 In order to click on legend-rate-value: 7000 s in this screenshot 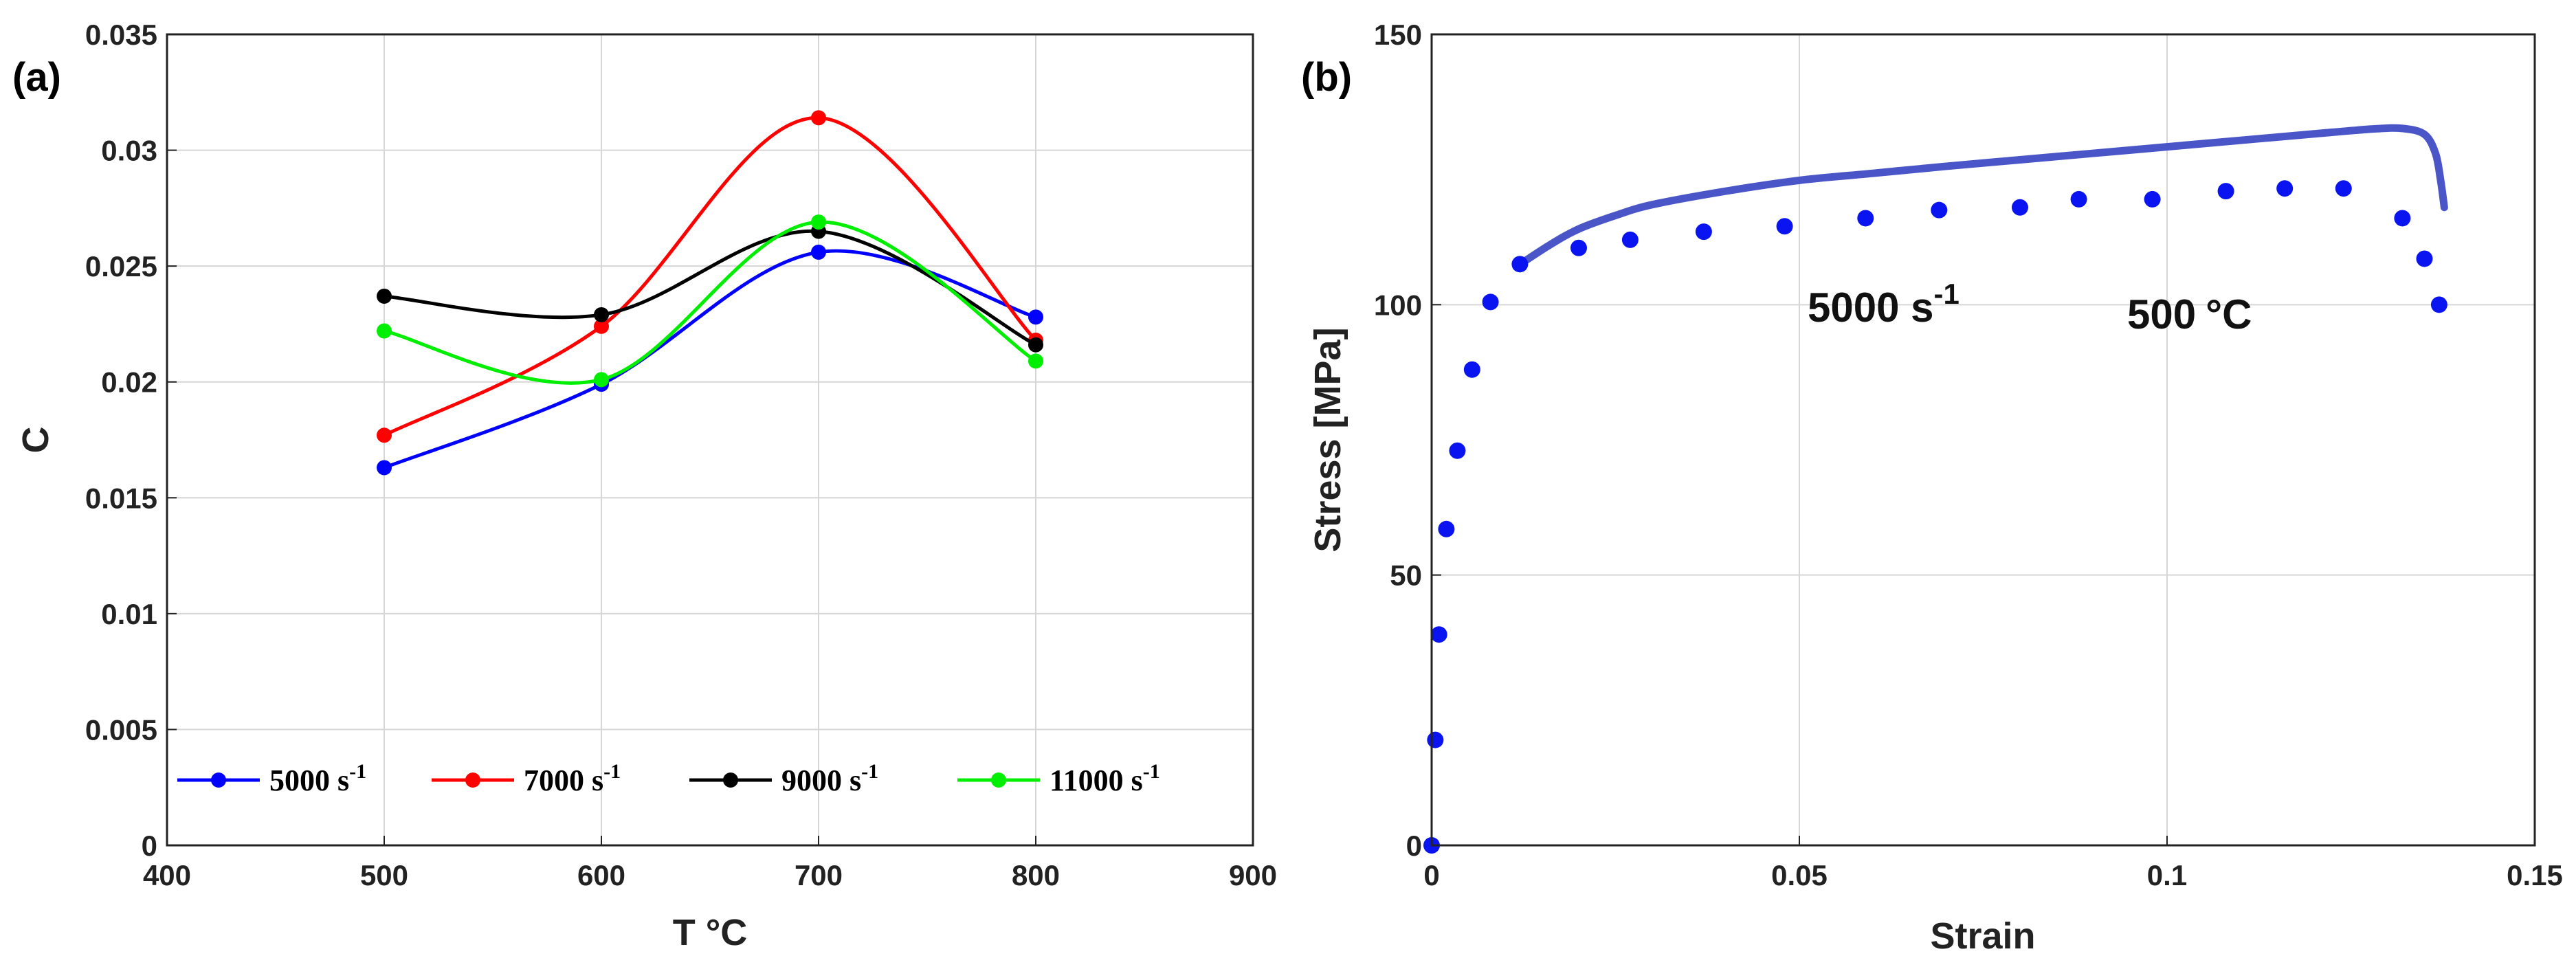, I will do `click(563, 780)`.